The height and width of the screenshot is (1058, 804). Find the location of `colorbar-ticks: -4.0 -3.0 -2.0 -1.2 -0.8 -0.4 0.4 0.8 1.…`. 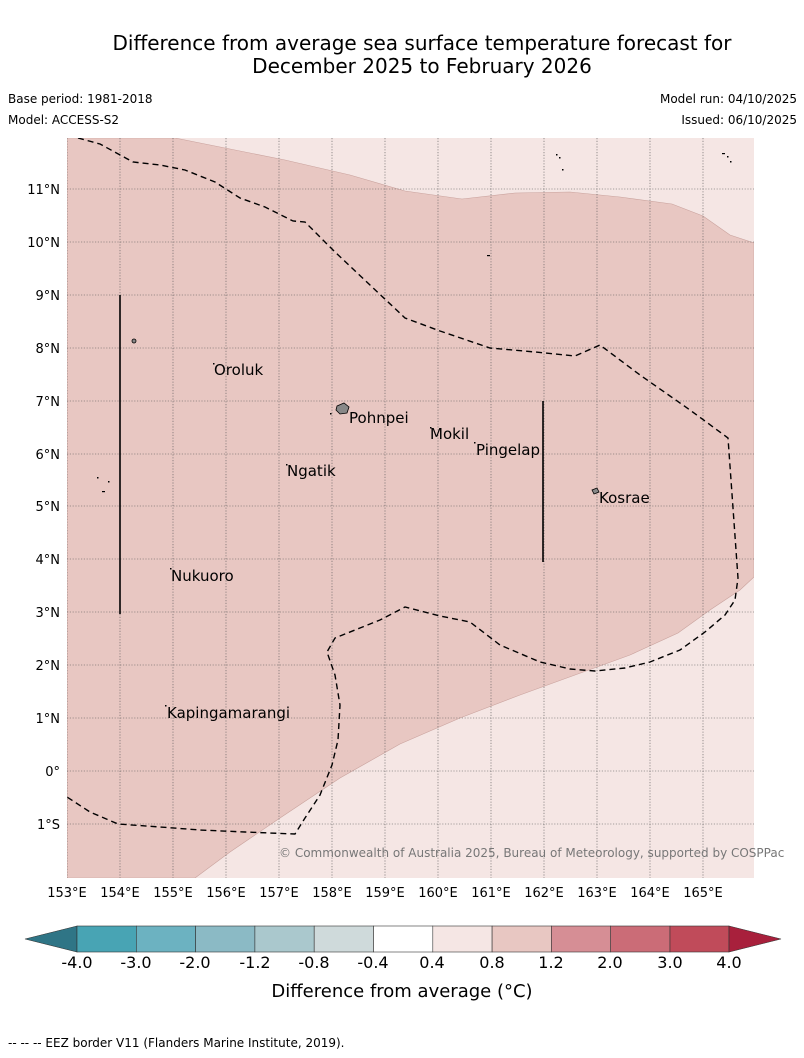

colorbar-ticks: -4.0 -3.0 -2.0 -1.2 -0.8 -0.4 0.4 0.8 1.… is located at coordinates (401, 962).